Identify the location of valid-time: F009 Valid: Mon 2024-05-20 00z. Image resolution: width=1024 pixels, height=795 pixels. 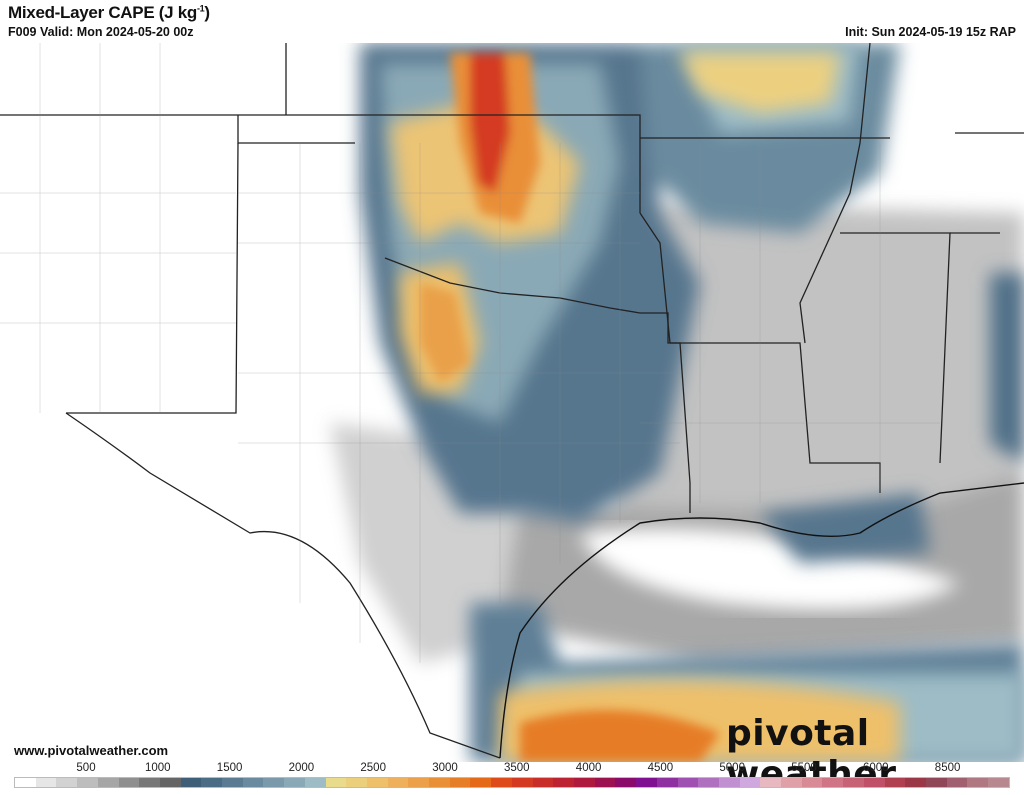
(101, 32).